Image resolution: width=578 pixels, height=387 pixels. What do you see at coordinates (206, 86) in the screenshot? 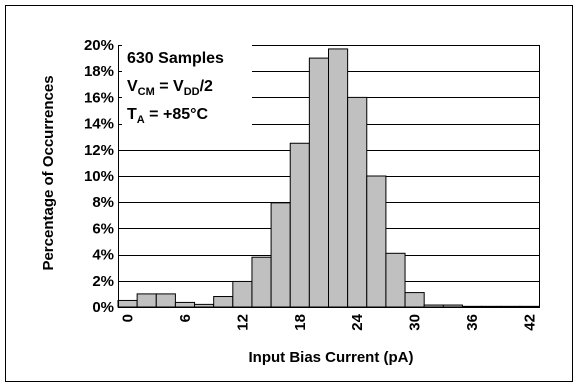
I see `vdd-tail: /2` at bounding box center [206, 86].